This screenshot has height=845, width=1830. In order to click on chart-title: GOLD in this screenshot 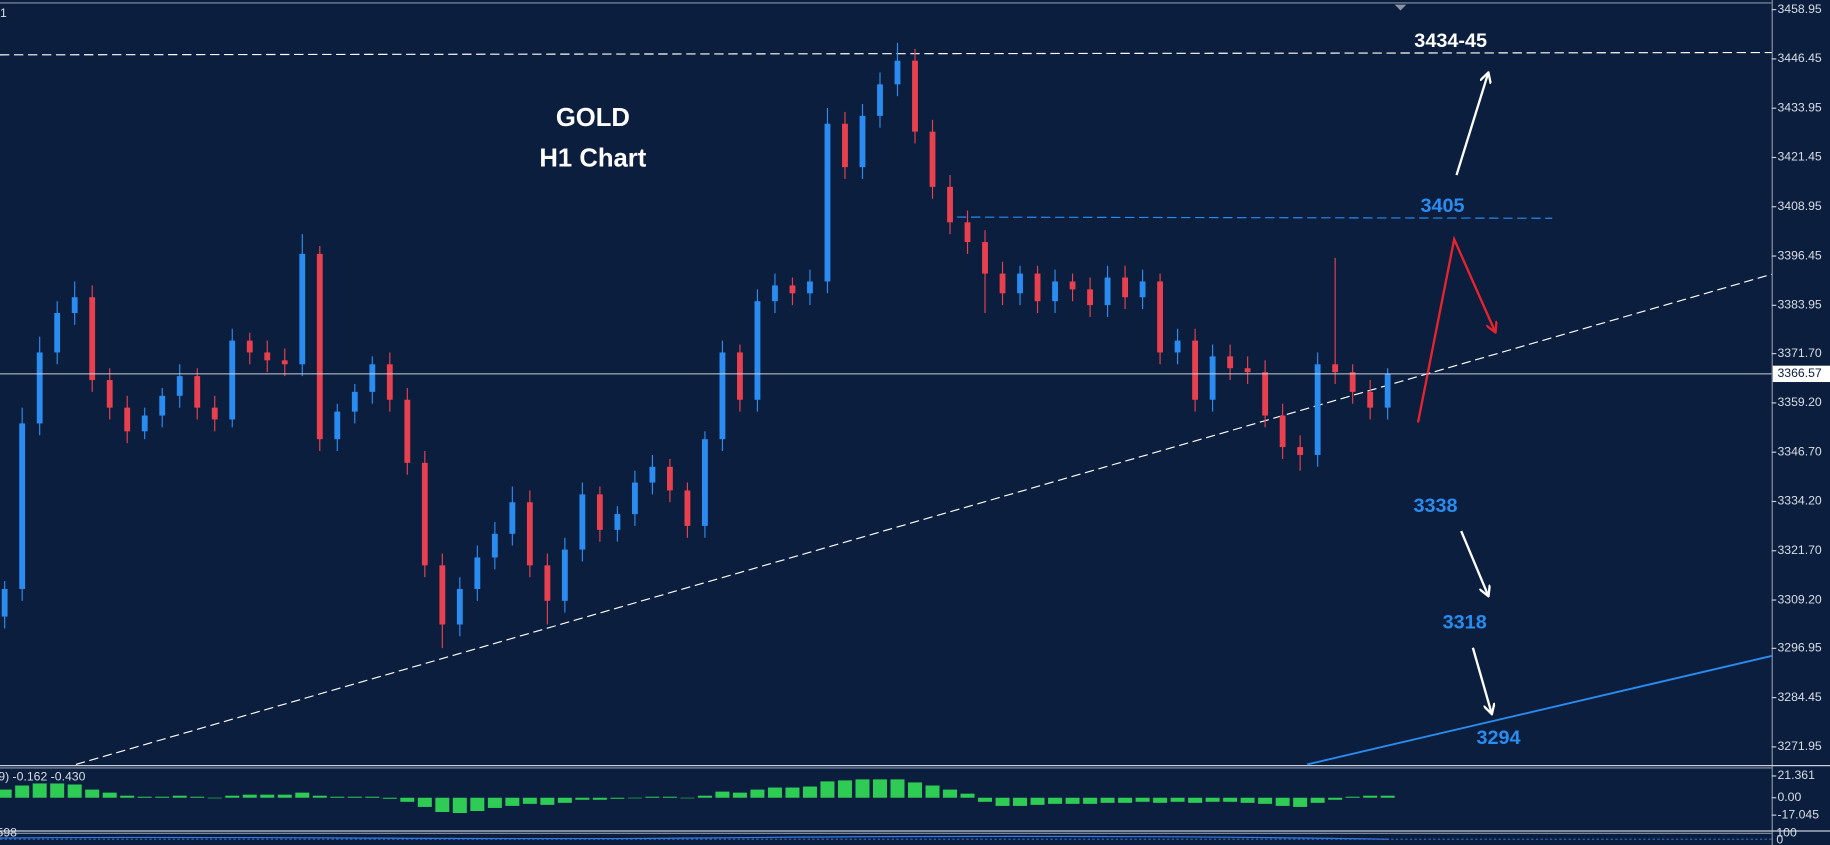, I will do `click(593, 118)`.